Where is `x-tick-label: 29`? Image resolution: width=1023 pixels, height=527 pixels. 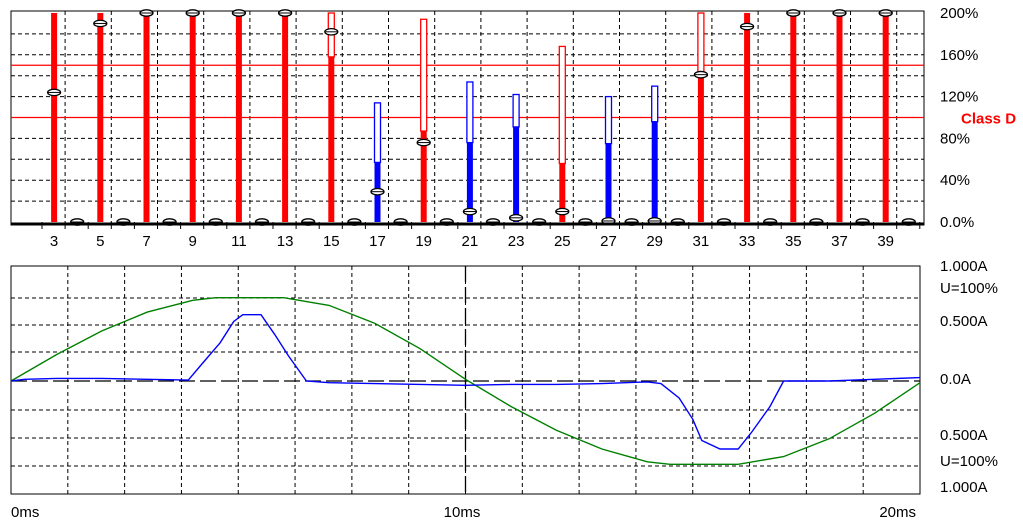 x-tick-label: 29 is located at coordinates (654, 241).